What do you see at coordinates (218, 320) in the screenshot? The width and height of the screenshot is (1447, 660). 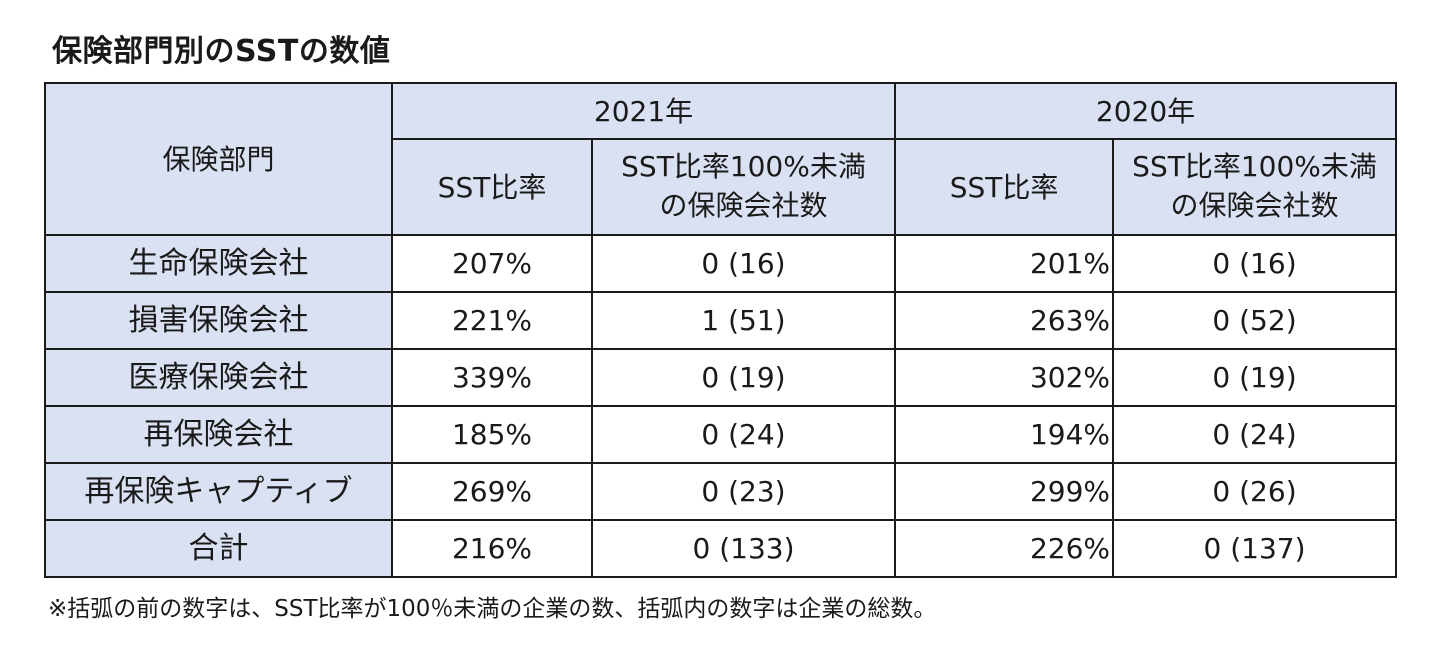 I see `sector-cell: 損害保険会社` at bounding box center [218, 320].